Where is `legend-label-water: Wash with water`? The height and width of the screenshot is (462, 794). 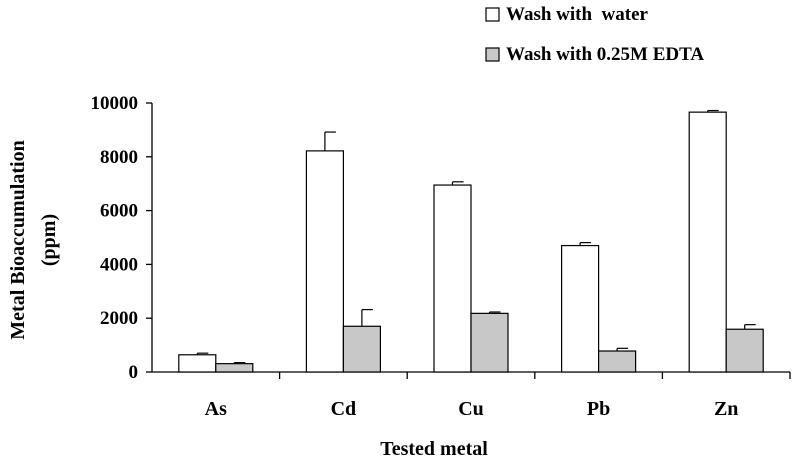
legend-label-water: Wash with water is located at coordinates (577, 14).